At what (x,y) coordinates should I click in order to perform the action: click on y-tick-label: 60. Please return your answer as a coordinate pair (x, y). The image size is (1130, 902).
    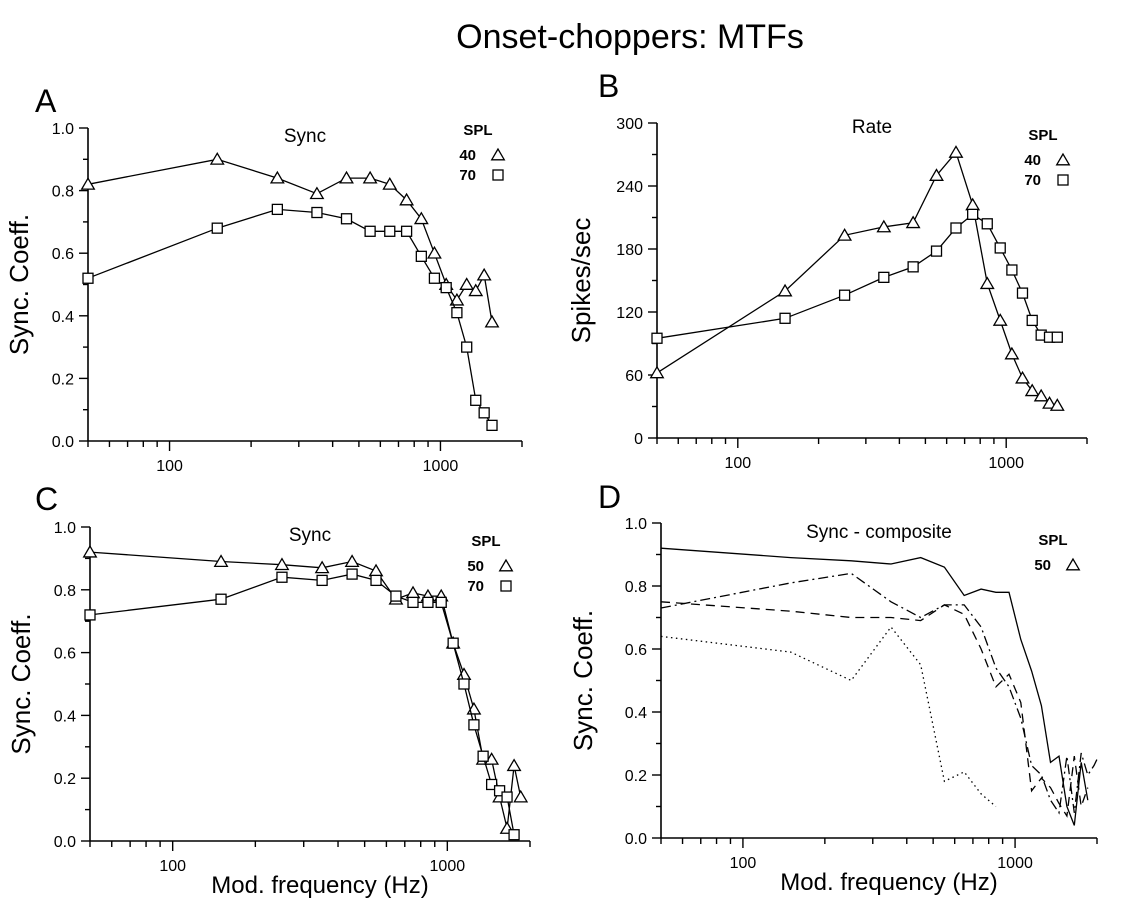
    Looking at the image, I should click on (634, 376).